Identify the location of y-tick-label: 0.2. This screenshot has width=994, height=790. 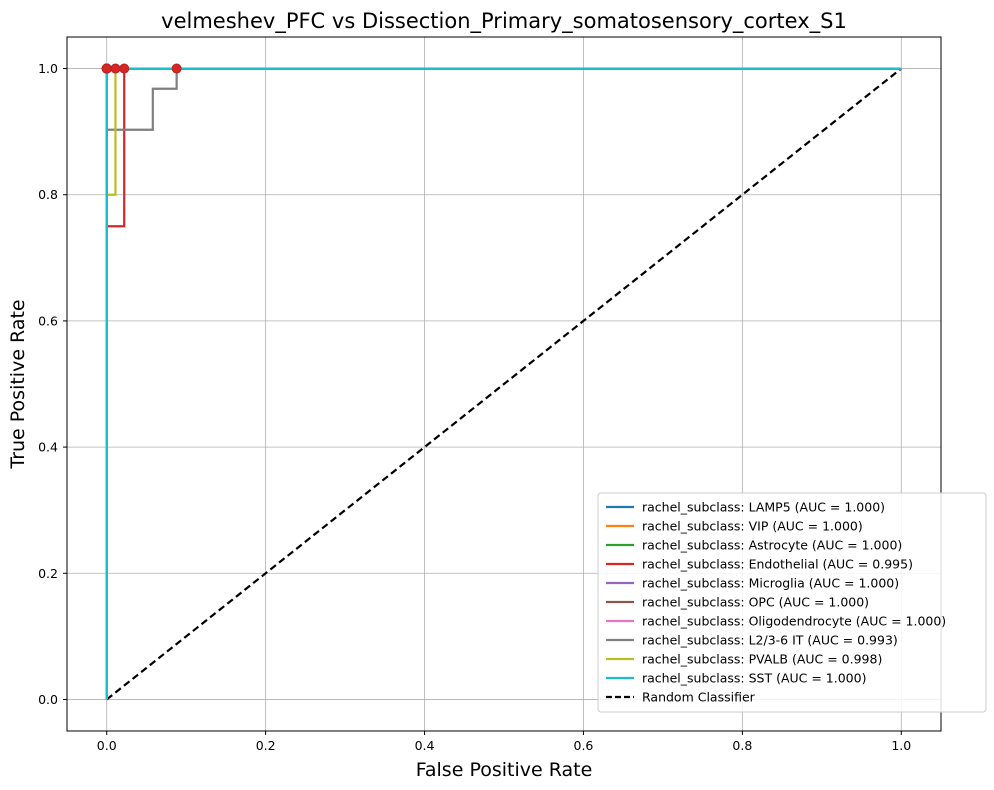
(48, 573).